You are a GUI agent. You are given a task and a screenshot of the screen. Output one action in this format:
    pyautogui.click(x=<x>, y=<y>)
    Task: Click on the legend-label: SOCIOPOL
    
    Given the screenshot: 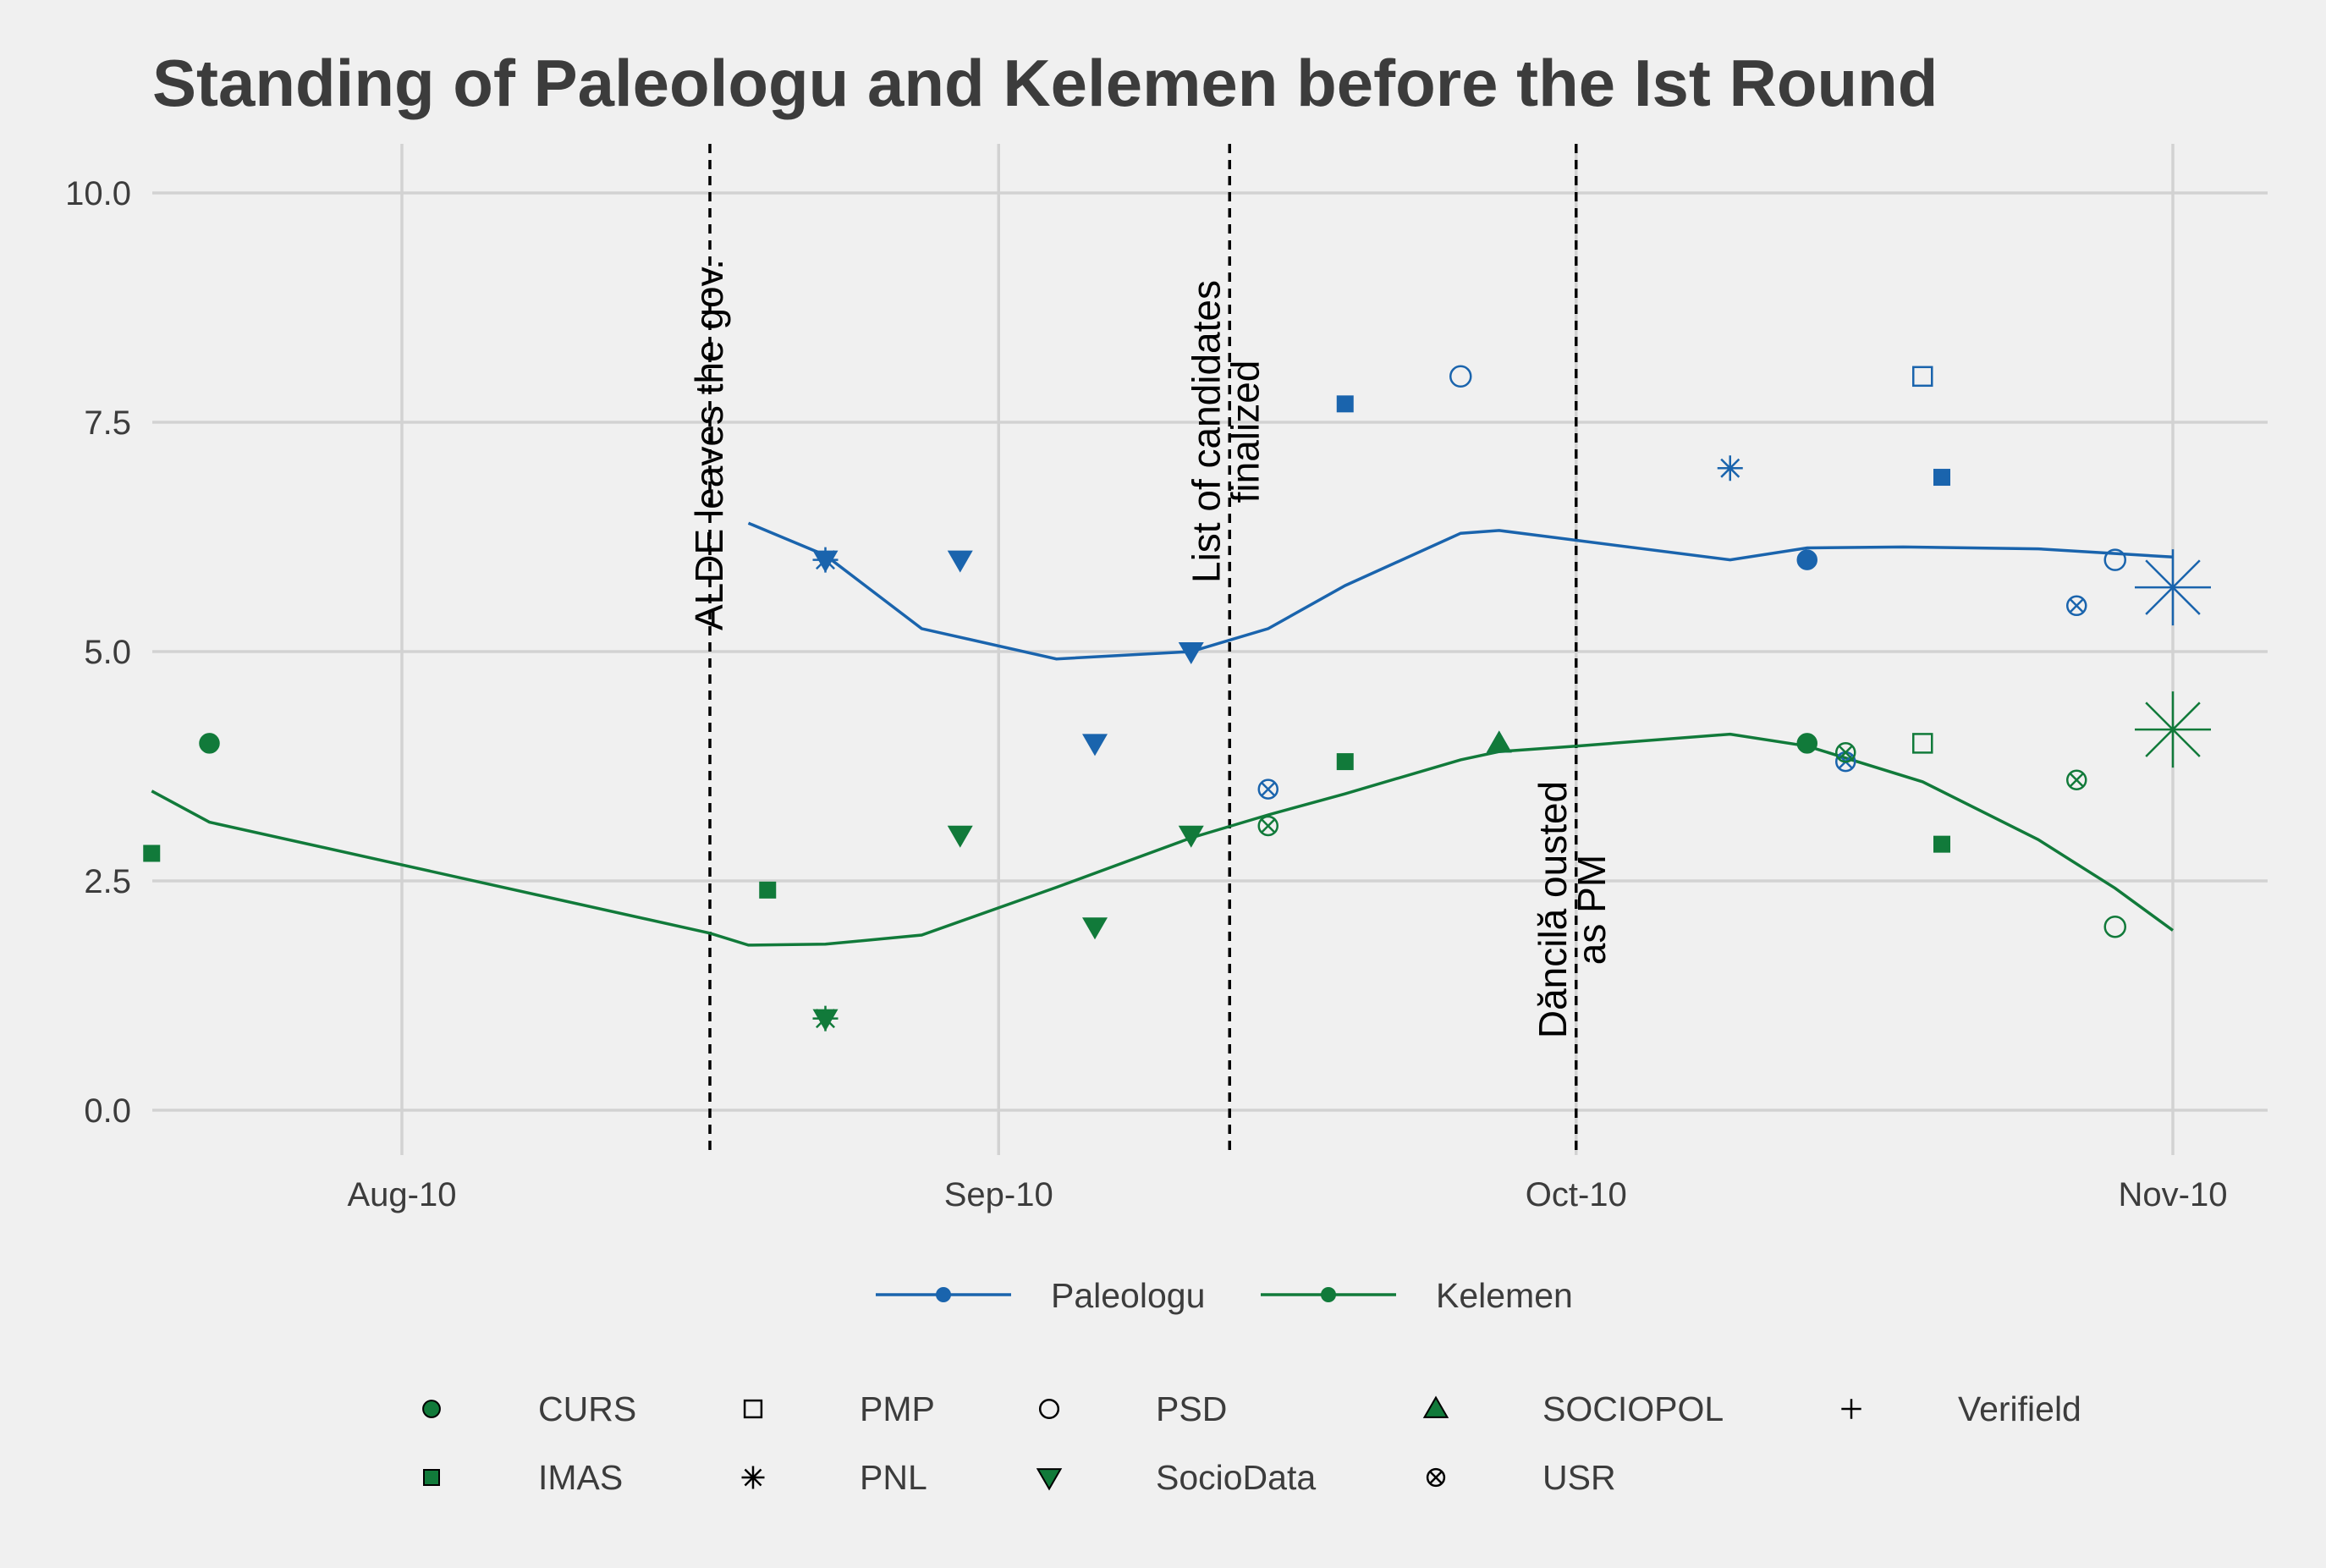 What is the action you would take?
    pyautogui.click(x=1633, y=1408)
    